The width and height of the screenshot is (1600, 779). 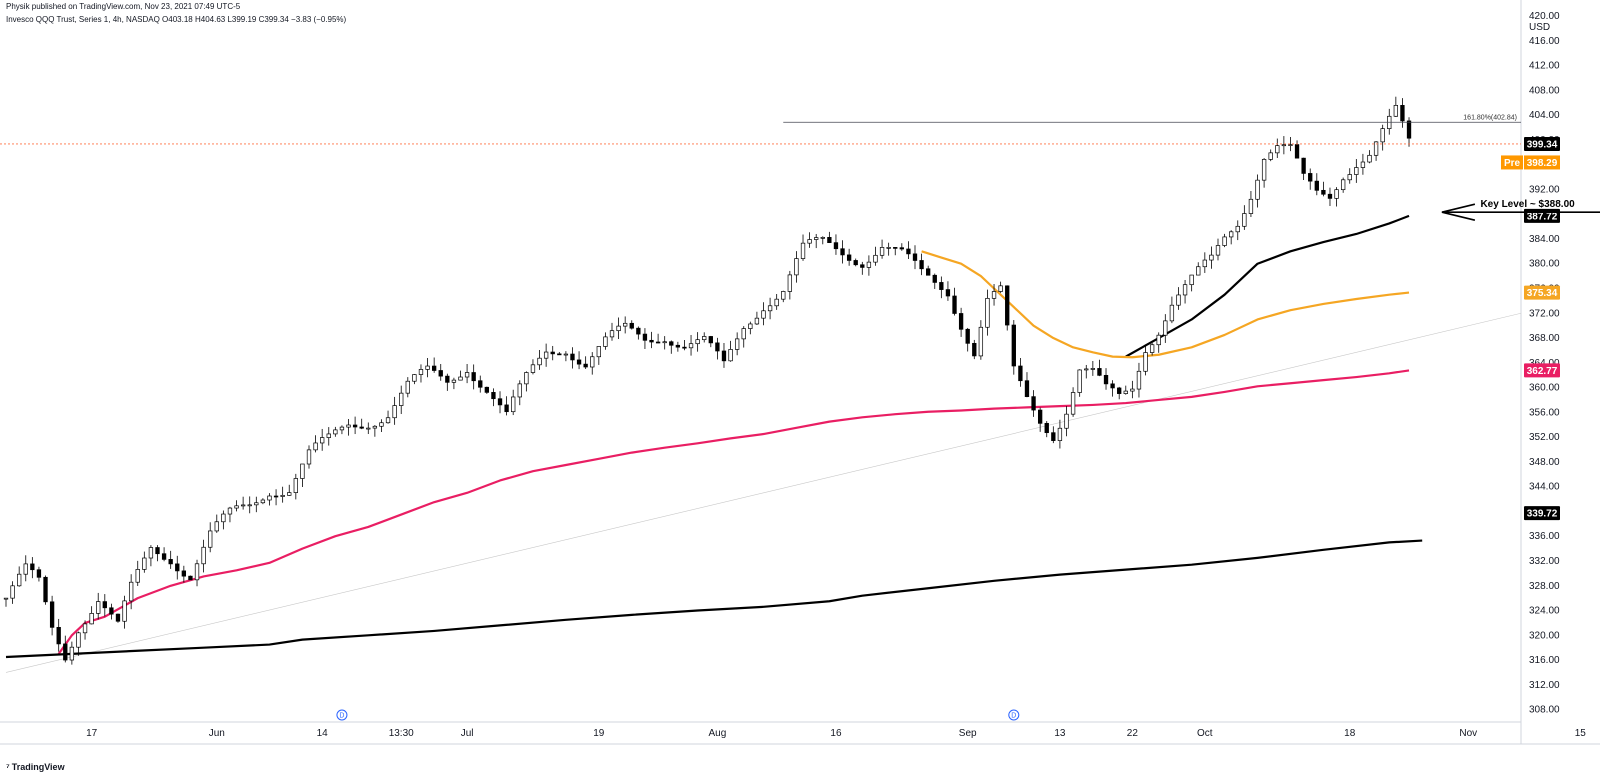 I want to click on y-tick-label: 344.00, so click(x=1544, y=487).